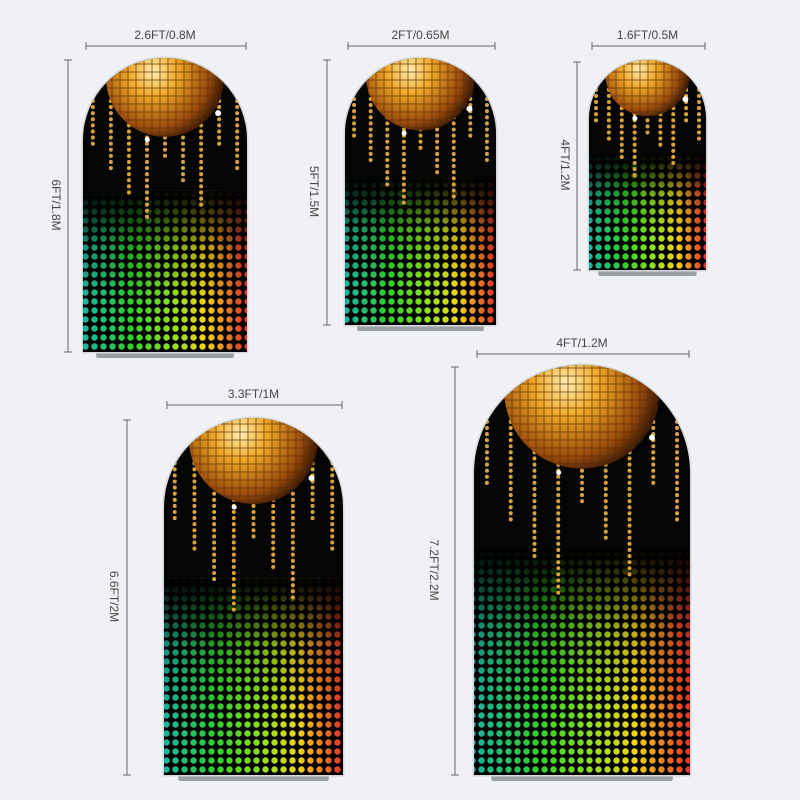 The height and width of the screenshot is (800, 800). What do you see at coordinates (253, 394) in the screenshot?
I see `width-label: 3.3FT/1M` at bounding box center [253, 394].